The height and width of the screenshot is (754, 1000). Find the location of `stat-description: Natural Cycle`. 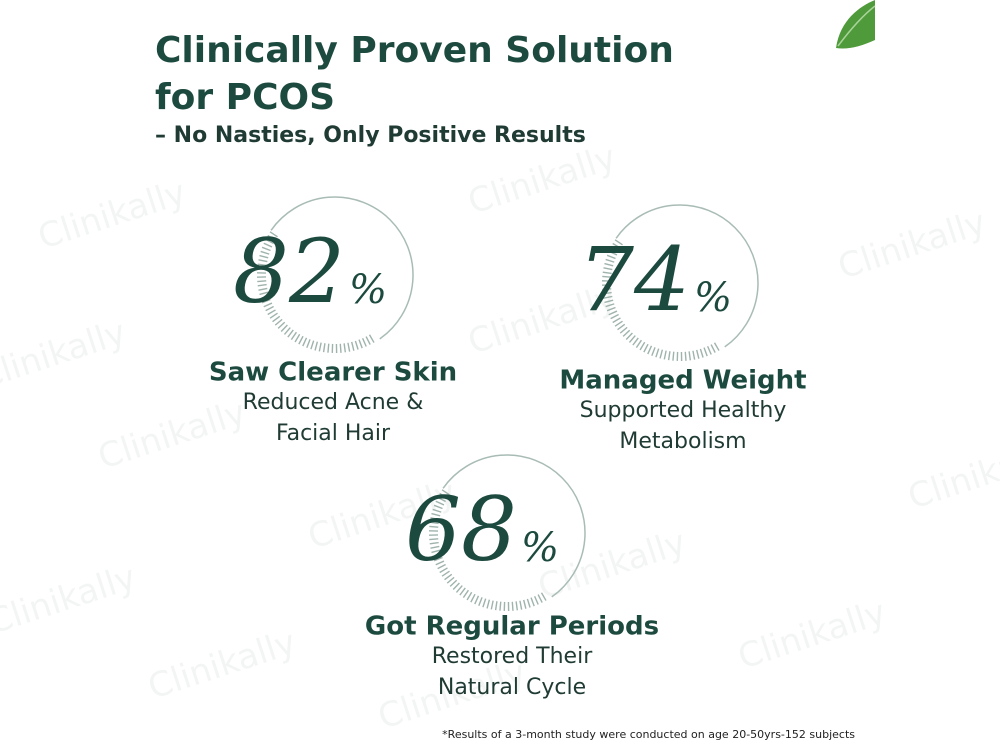

stat-description: Natural Cycle is located at coordinates (512, 687).